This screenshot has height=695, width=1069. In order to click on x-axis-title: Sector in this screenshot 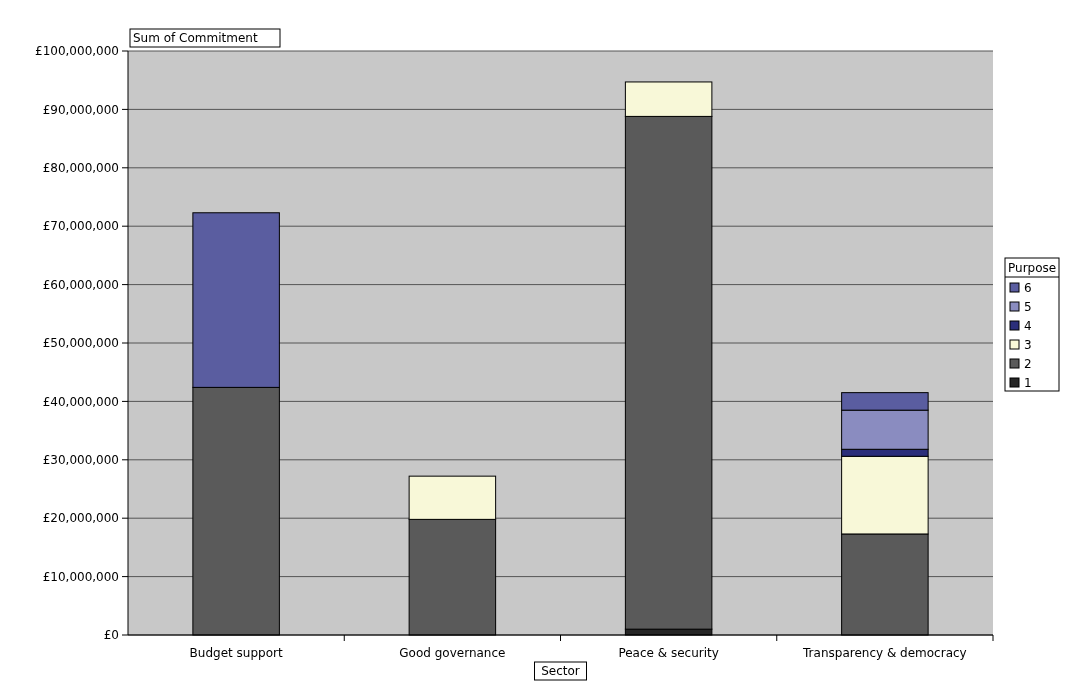, I will do `click(560, 671)`.